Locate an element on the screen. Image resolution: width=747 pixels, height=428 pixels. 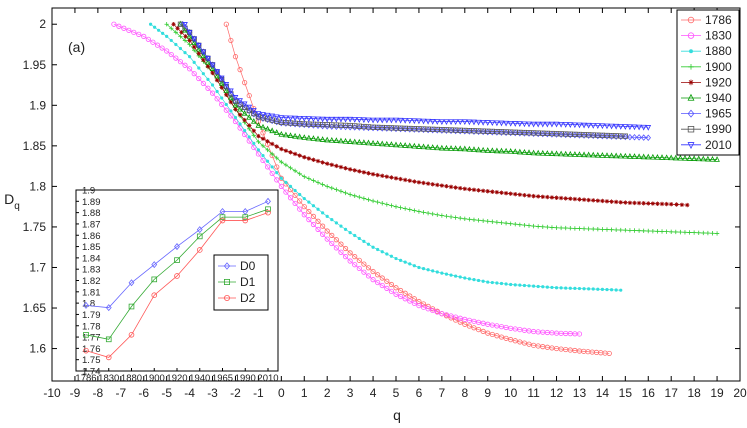
x-tick-label: -7 is located at coordinates (120, 393).